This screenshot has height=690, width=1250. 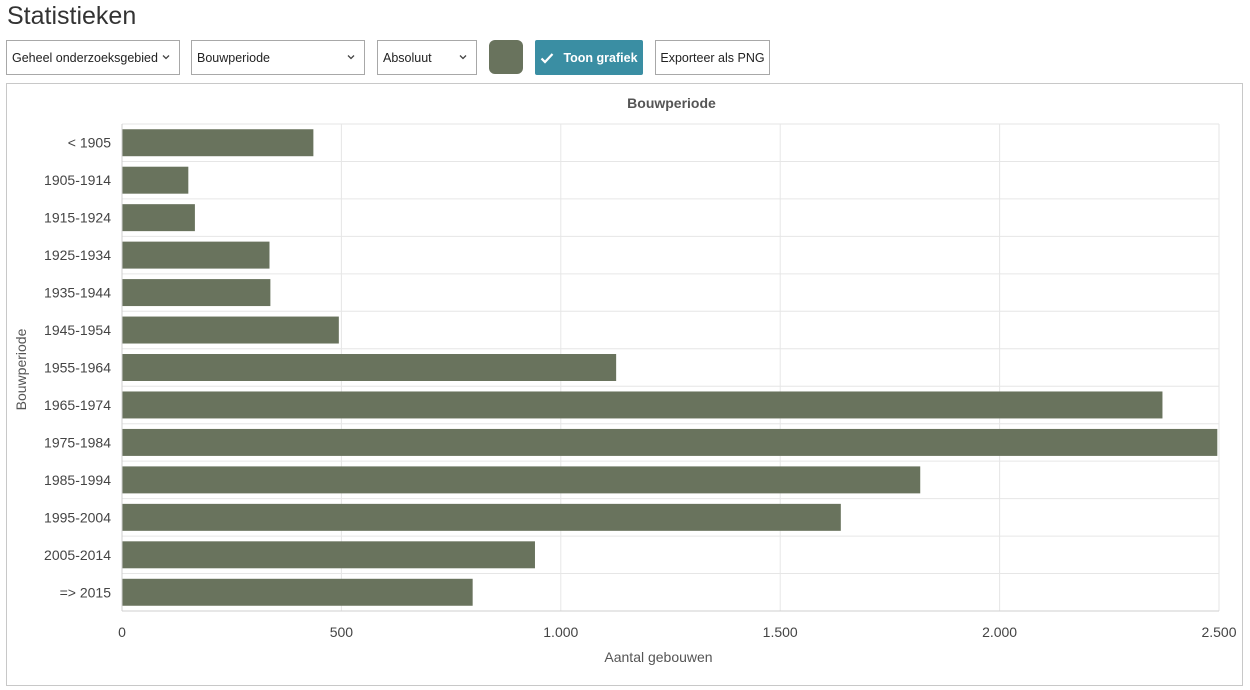 What do you see at coordinates (86, 592) in the screenshot?
I see `y-tick-label: => 2015` at bounding box center [86, 592].